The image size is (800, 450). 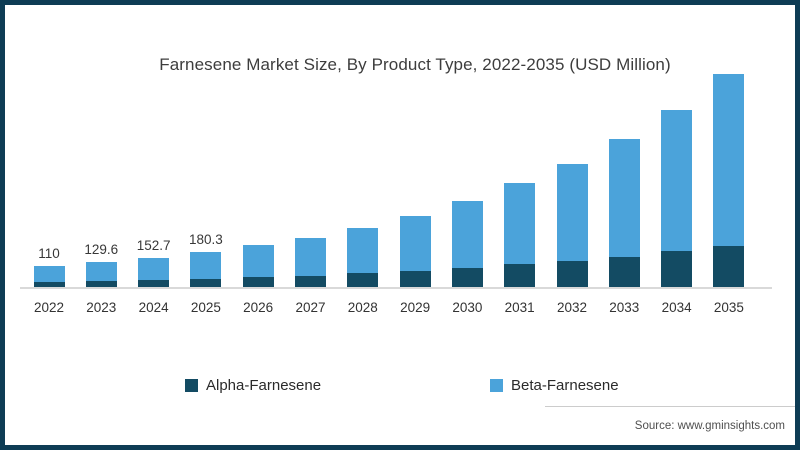 What do you see at coordinates (677, 180) in the screenshot?
I see `bar-2034-beta-segment` at bounding box center [677, 180].